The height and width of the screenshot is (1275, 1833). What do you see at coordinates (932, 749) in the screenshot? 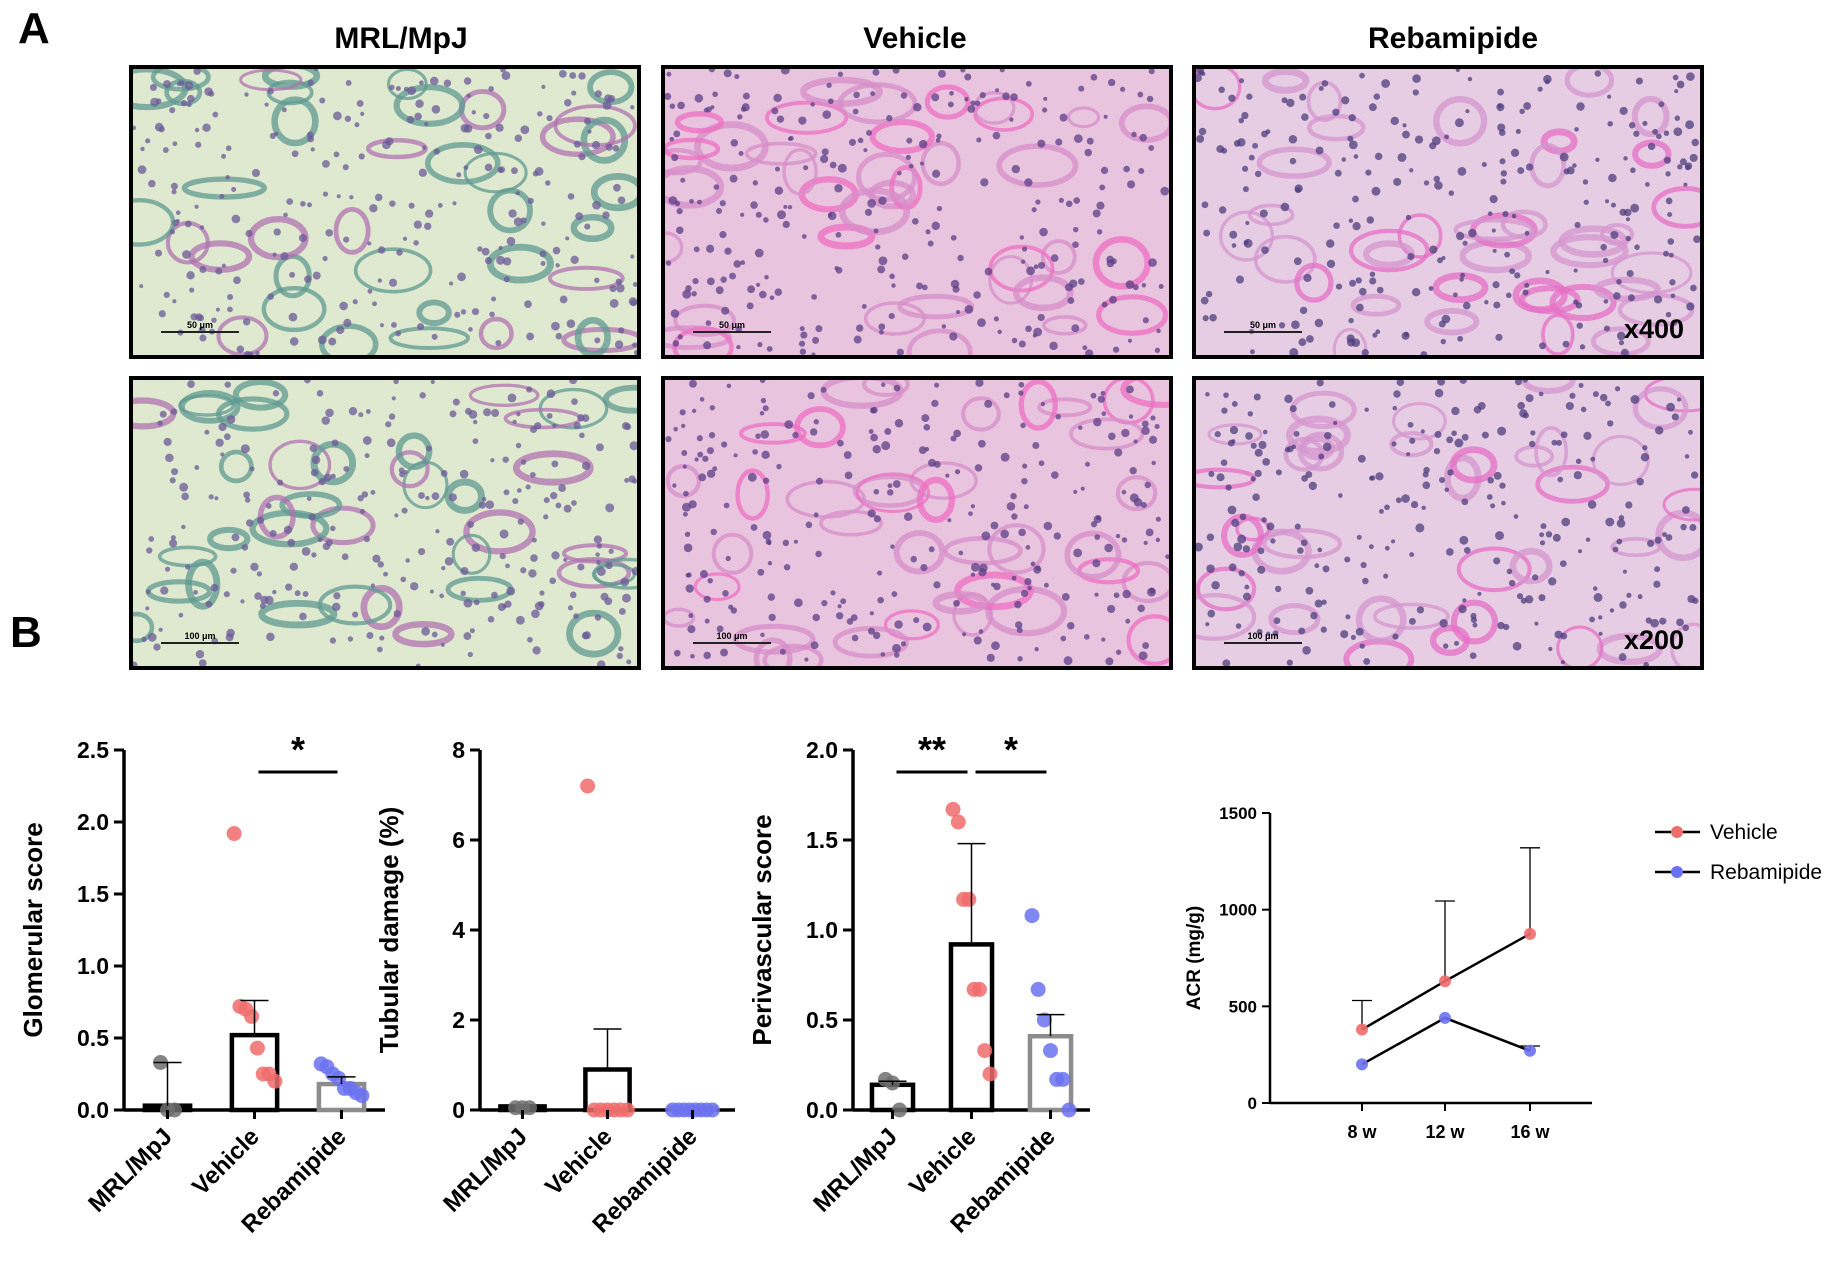
I see `significance-label: **` at bounding box center [932, 749].